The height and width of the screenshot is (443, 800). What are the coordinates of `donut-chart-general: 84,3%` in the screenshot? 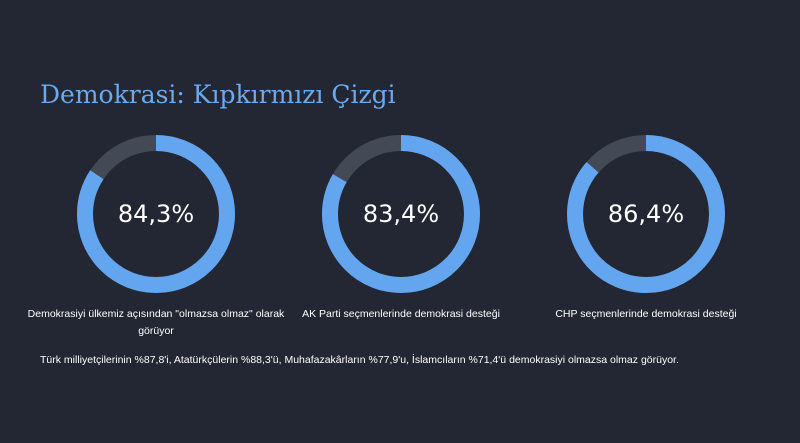 It's located at (156, 214).